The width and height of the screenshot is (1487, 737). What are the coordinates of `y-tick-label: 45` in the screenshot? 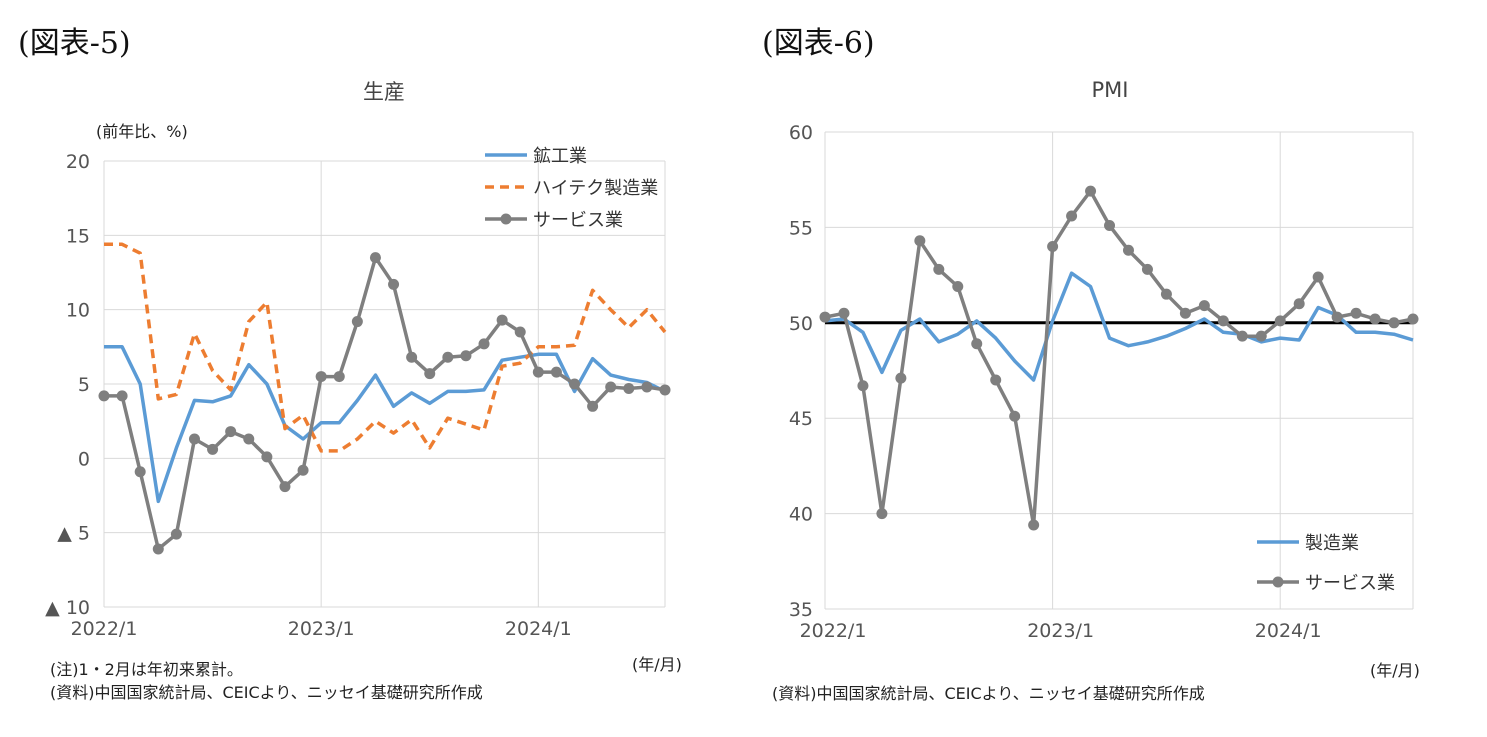 It's located at (801, 419).